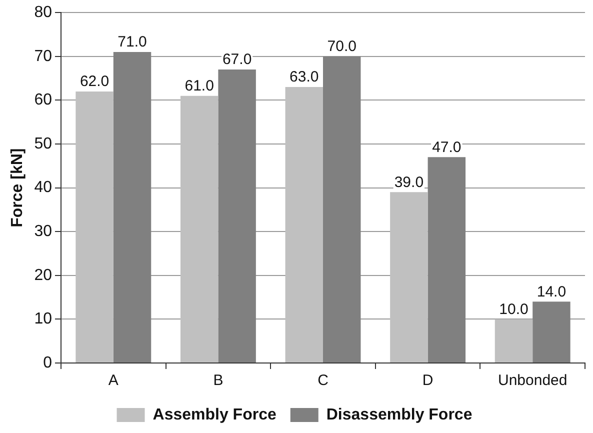  I want to click on y-tick-label: 80, so click(43, 13).